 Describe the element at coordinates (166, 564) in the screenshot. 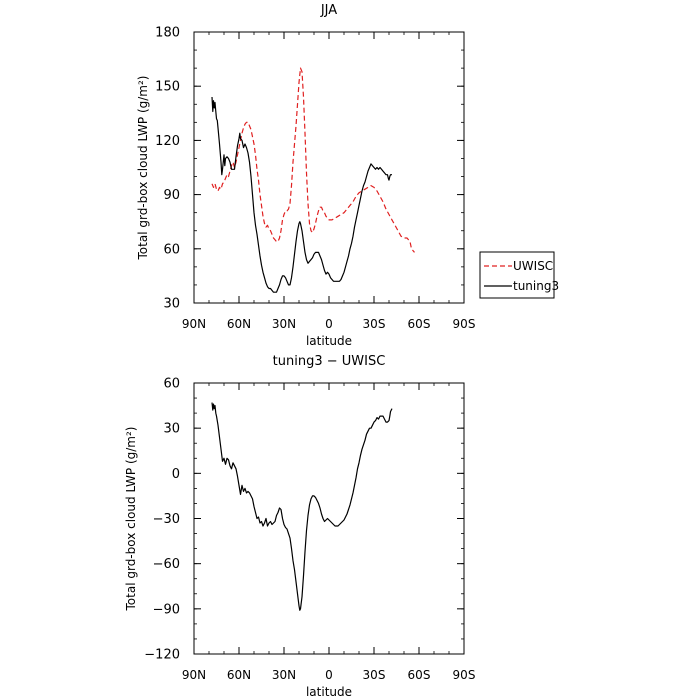

I see `chart1-y-tick-label: −60` at that location.